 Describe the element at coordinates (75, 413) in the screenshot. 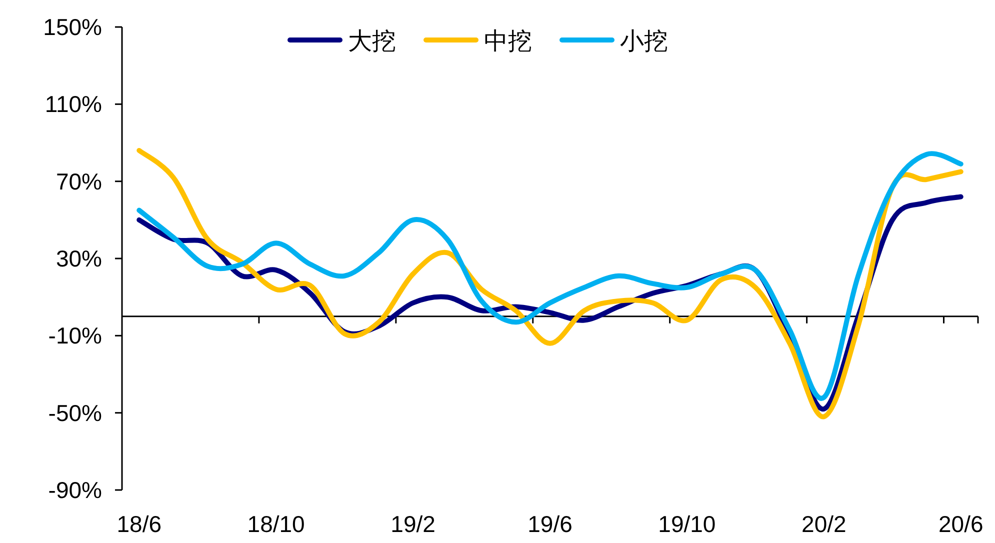

I see `y-tick-label: -50%` at that location.